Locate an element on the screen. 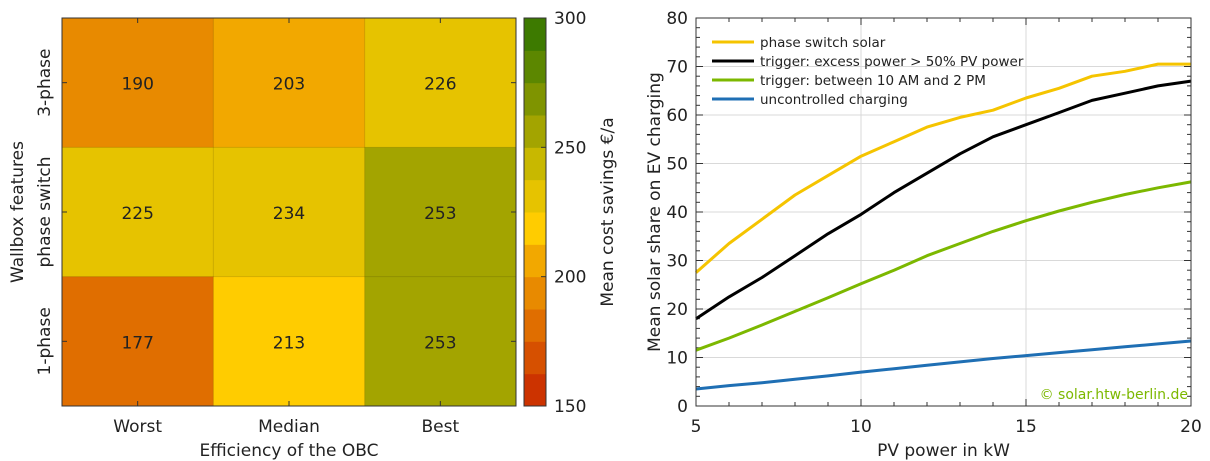 The width and height of the screenshot is (1210, 461). colorbar-tick-label: 150 is located at coordinates (570, 407).